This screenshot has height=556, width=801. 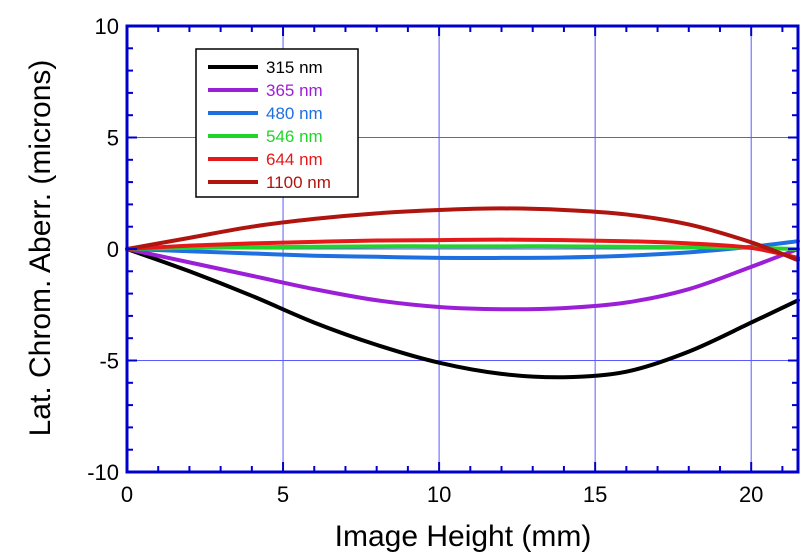 What do you see at coordinates (462, 279) in the screenshot?
I see `series-line-365-nm` at bounding box center [462, 279].